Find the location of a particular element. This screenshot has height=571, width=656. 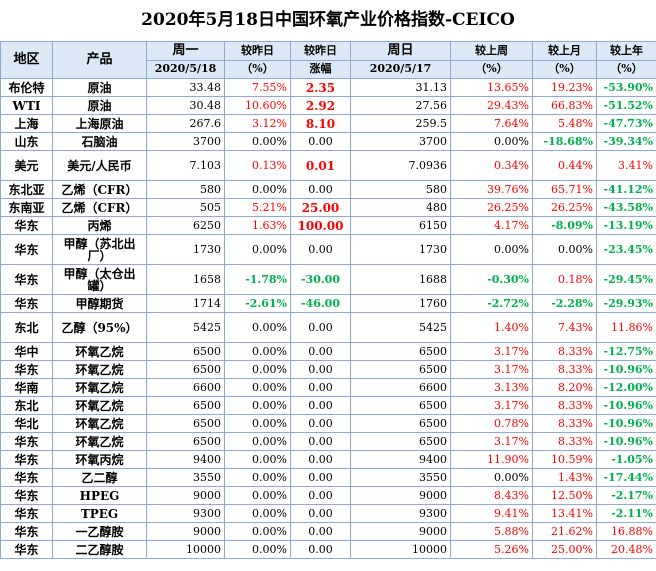

cell-region: 美元 is located at coordinates (26, 165).